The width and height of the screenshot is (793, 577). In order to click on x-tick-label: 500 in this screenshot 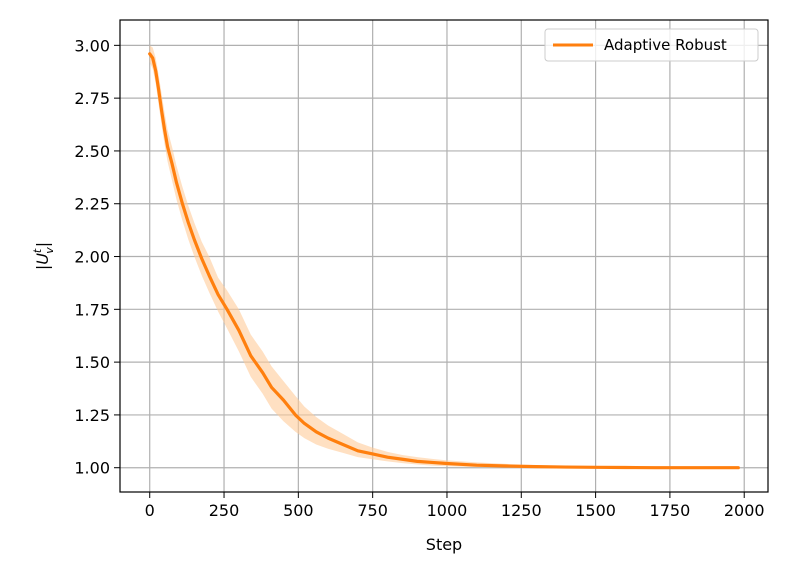, I will do `click(298, 510)`.